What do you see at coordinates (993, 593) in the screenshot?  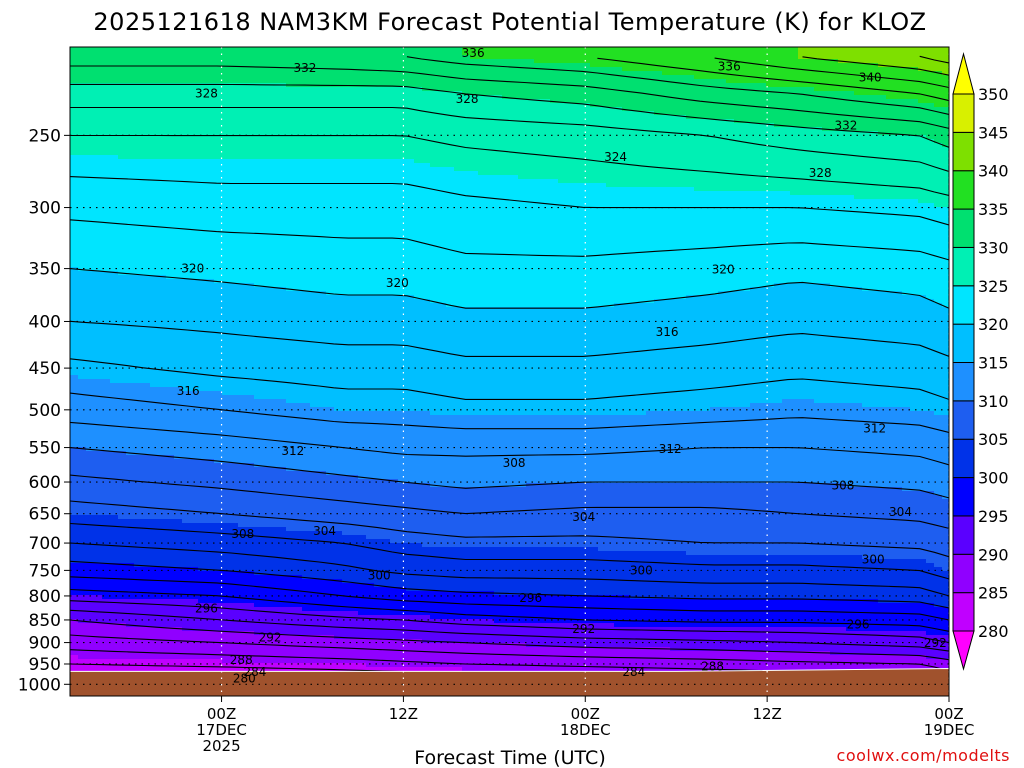 I see `colorbar-label-285: 285` at bounding box center [993, 593].